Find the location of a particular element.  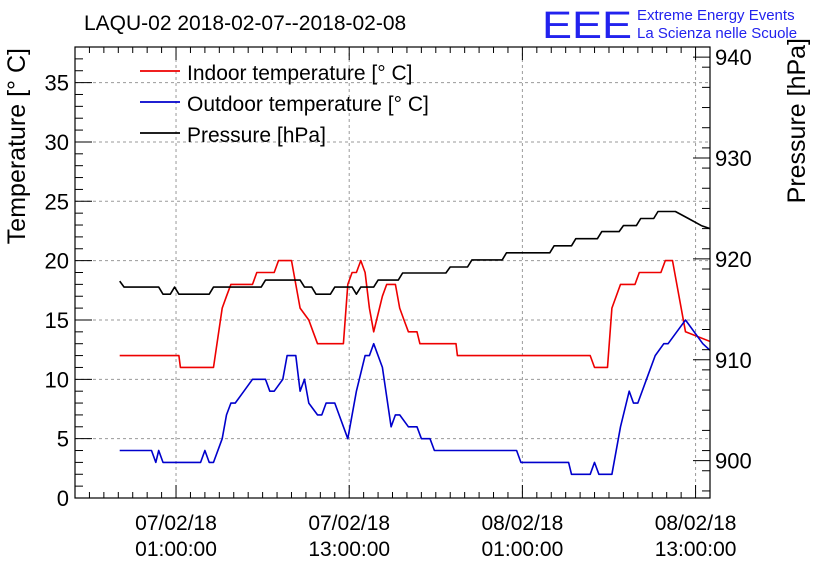

y-tick-label: 0 is located at coordinates (63, 498).